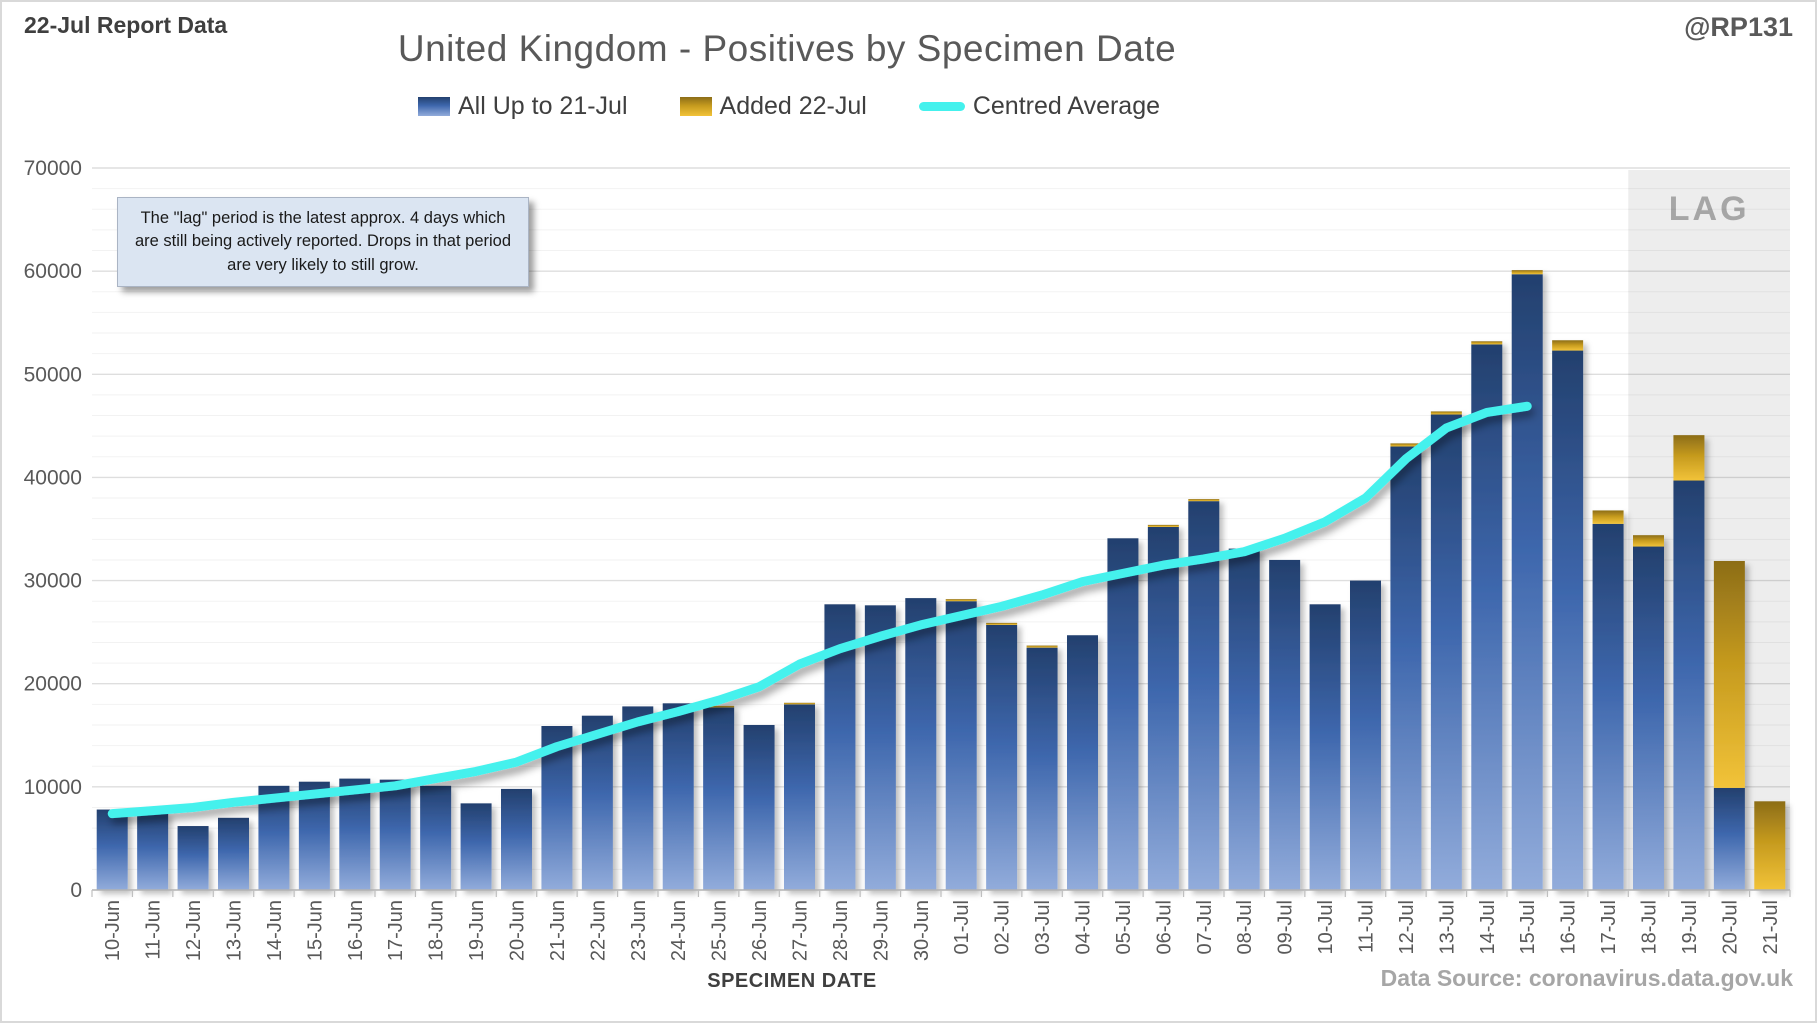 The height and width of the screenshot is (1023, 1817). Describe the element at coordinates (1568, 345) in the screenshot. I see `bar-gold-16-Jul` at that location.